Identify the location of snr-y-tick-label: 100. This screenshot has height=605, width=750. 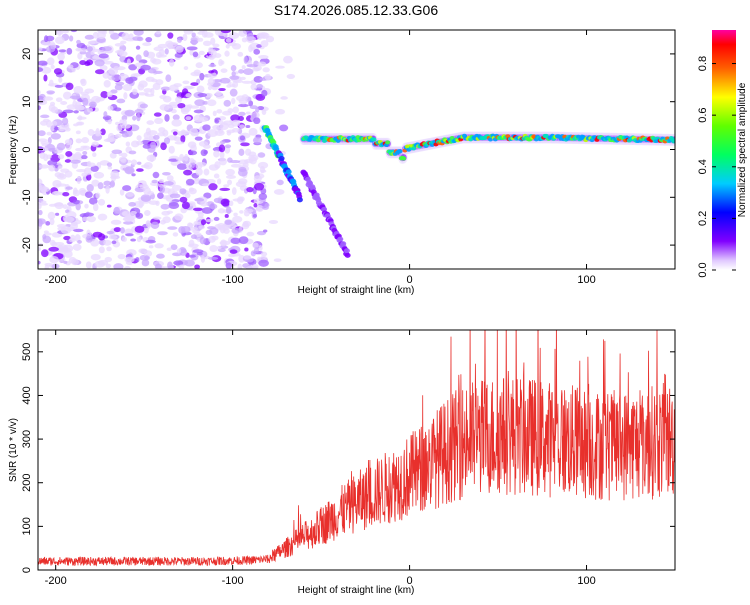
(27, 526).